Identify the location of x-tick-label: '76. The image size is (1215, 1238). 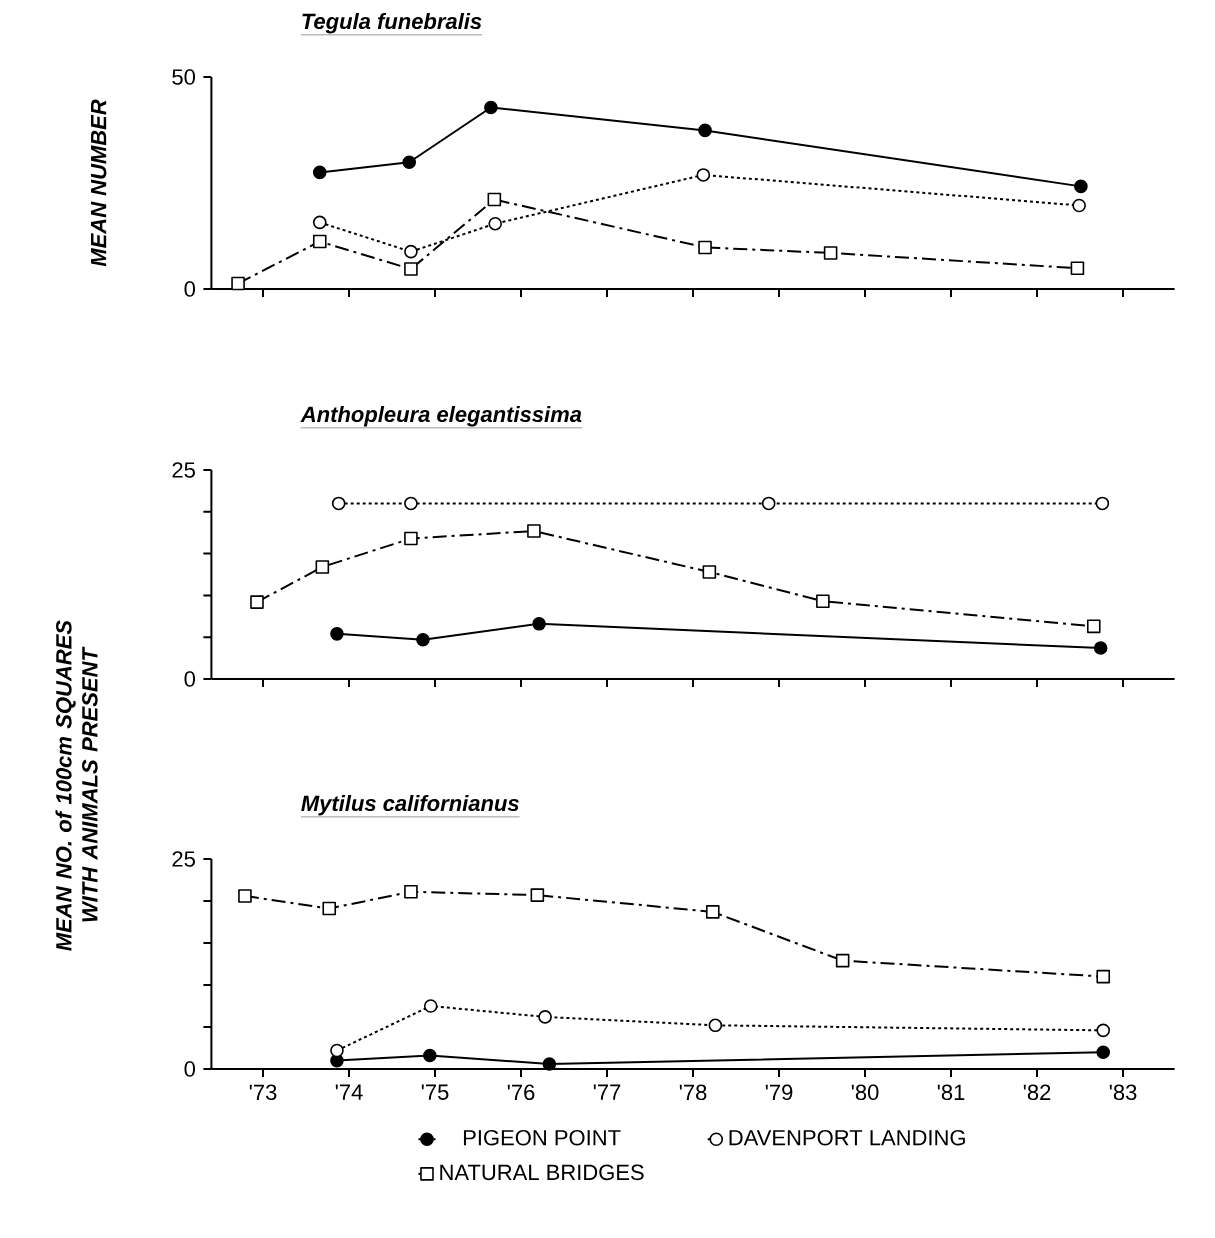
(521, 1092).